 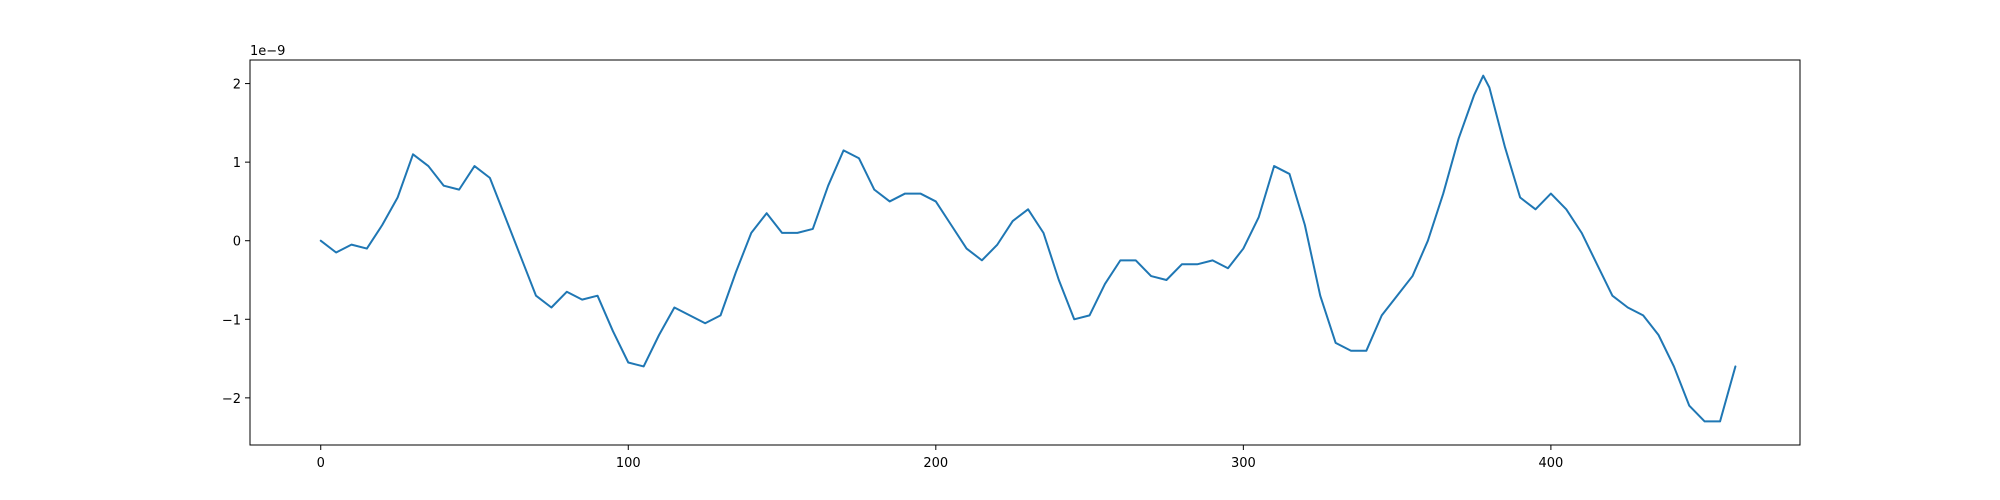 I want to click on x-tick-label: 0, so click(x=321, y=463).